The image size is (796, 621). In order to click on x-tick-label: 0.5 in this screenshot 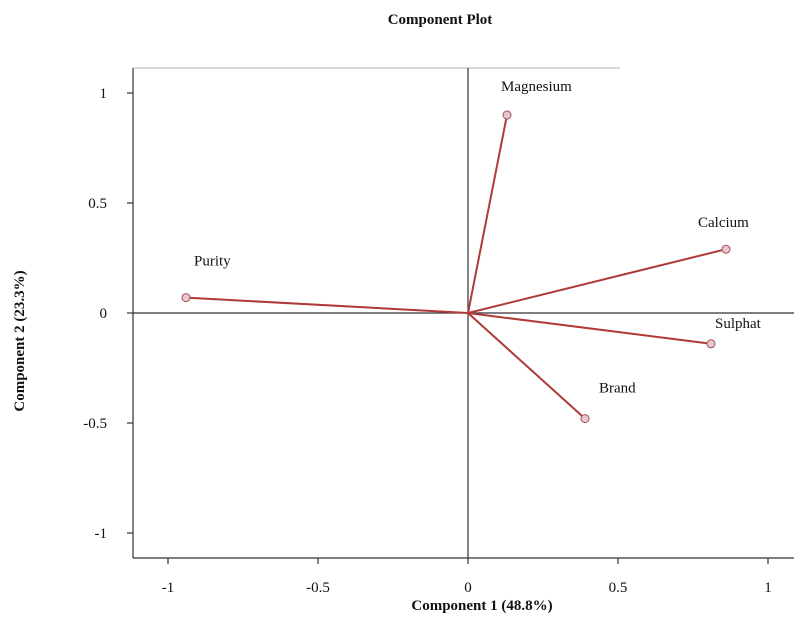, I will do `click(618, 588)`.